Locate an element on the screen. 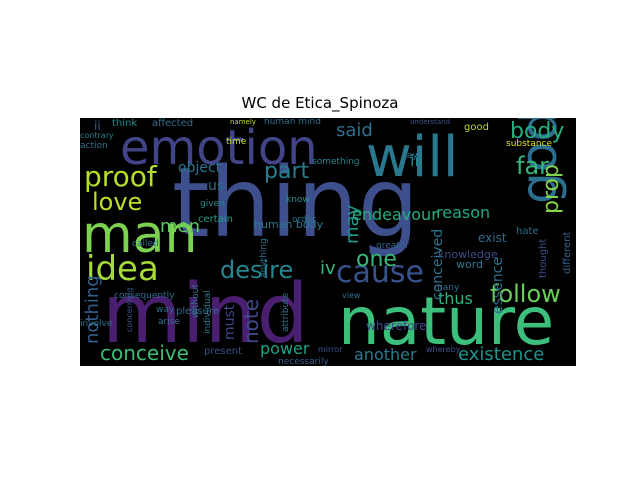 This screenshot has width=640, height=480. word-body: body is located at coordinates (537, 131).